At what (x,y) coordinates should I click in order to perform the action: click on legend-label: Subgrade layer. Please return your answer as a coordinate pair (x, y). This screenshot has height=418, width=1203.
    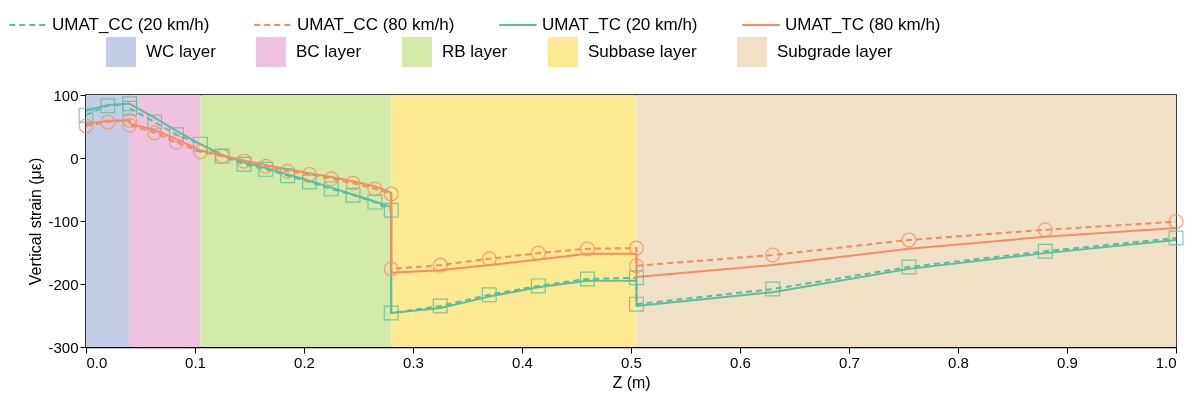
    Looking at the image, I should click on (835, 51).